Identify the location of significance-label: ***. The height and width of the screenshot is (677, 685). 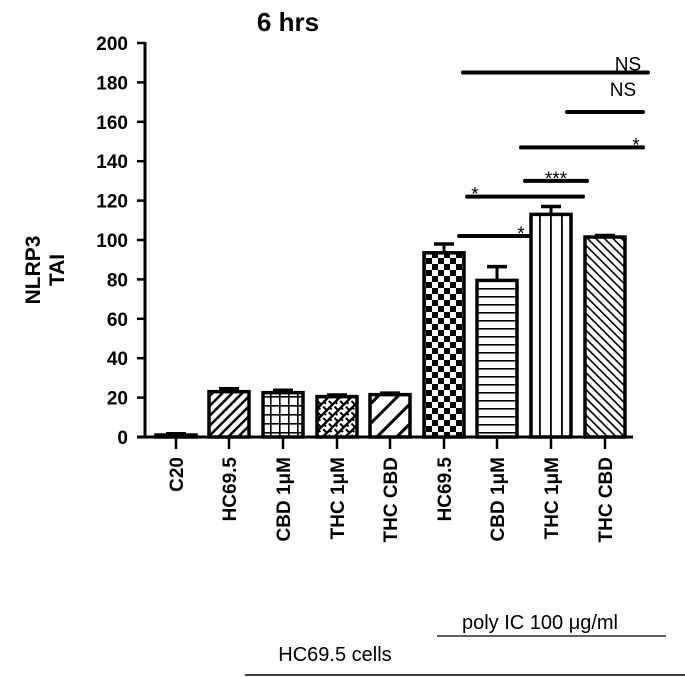
(556, 179).